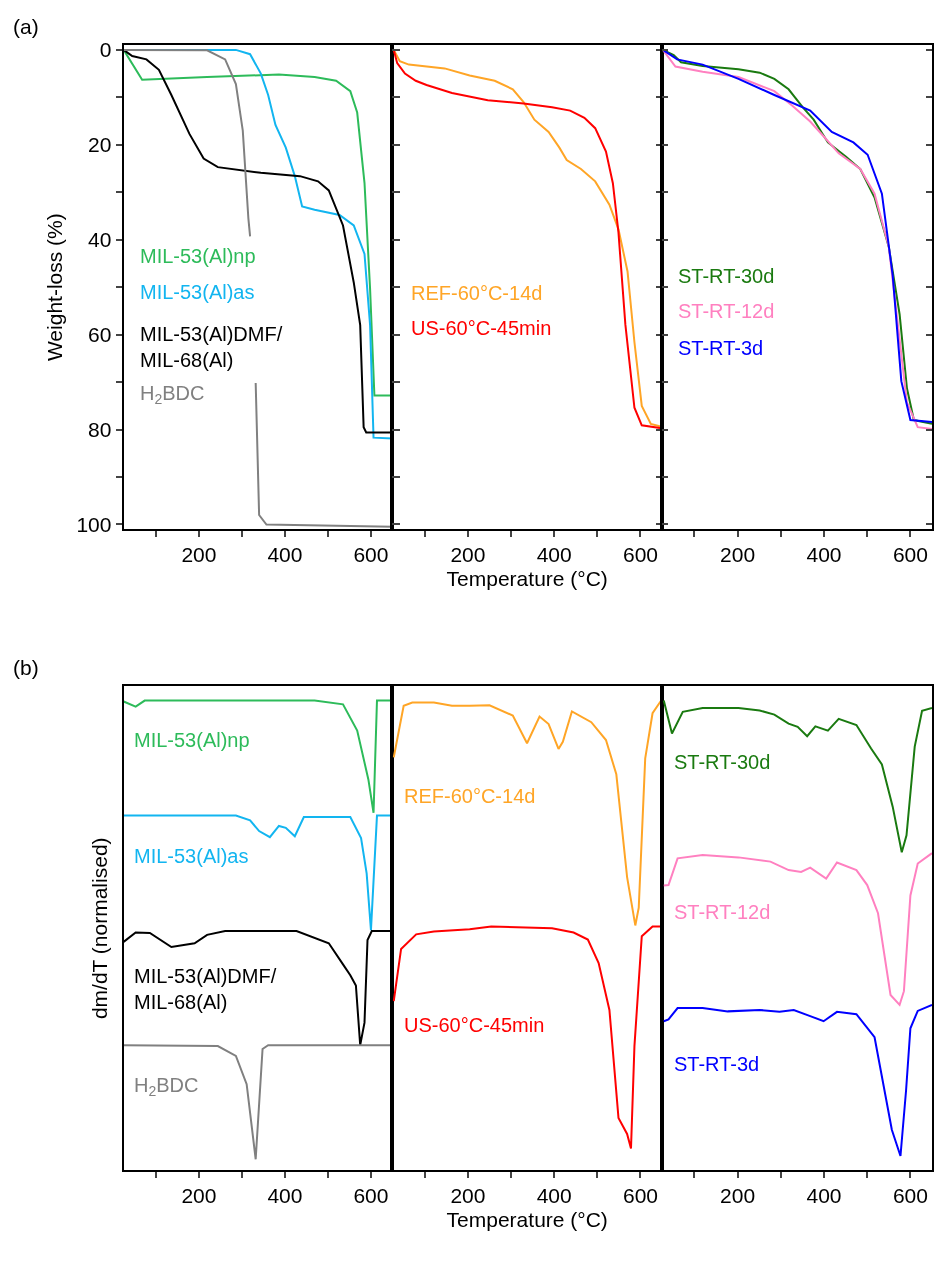 Image resolution: width=938 pixels, height=1273 pixels. Describe the element at coordinates (474, 1025) in the screenshot. I see `series-label: US-60°C-45min` at that location.